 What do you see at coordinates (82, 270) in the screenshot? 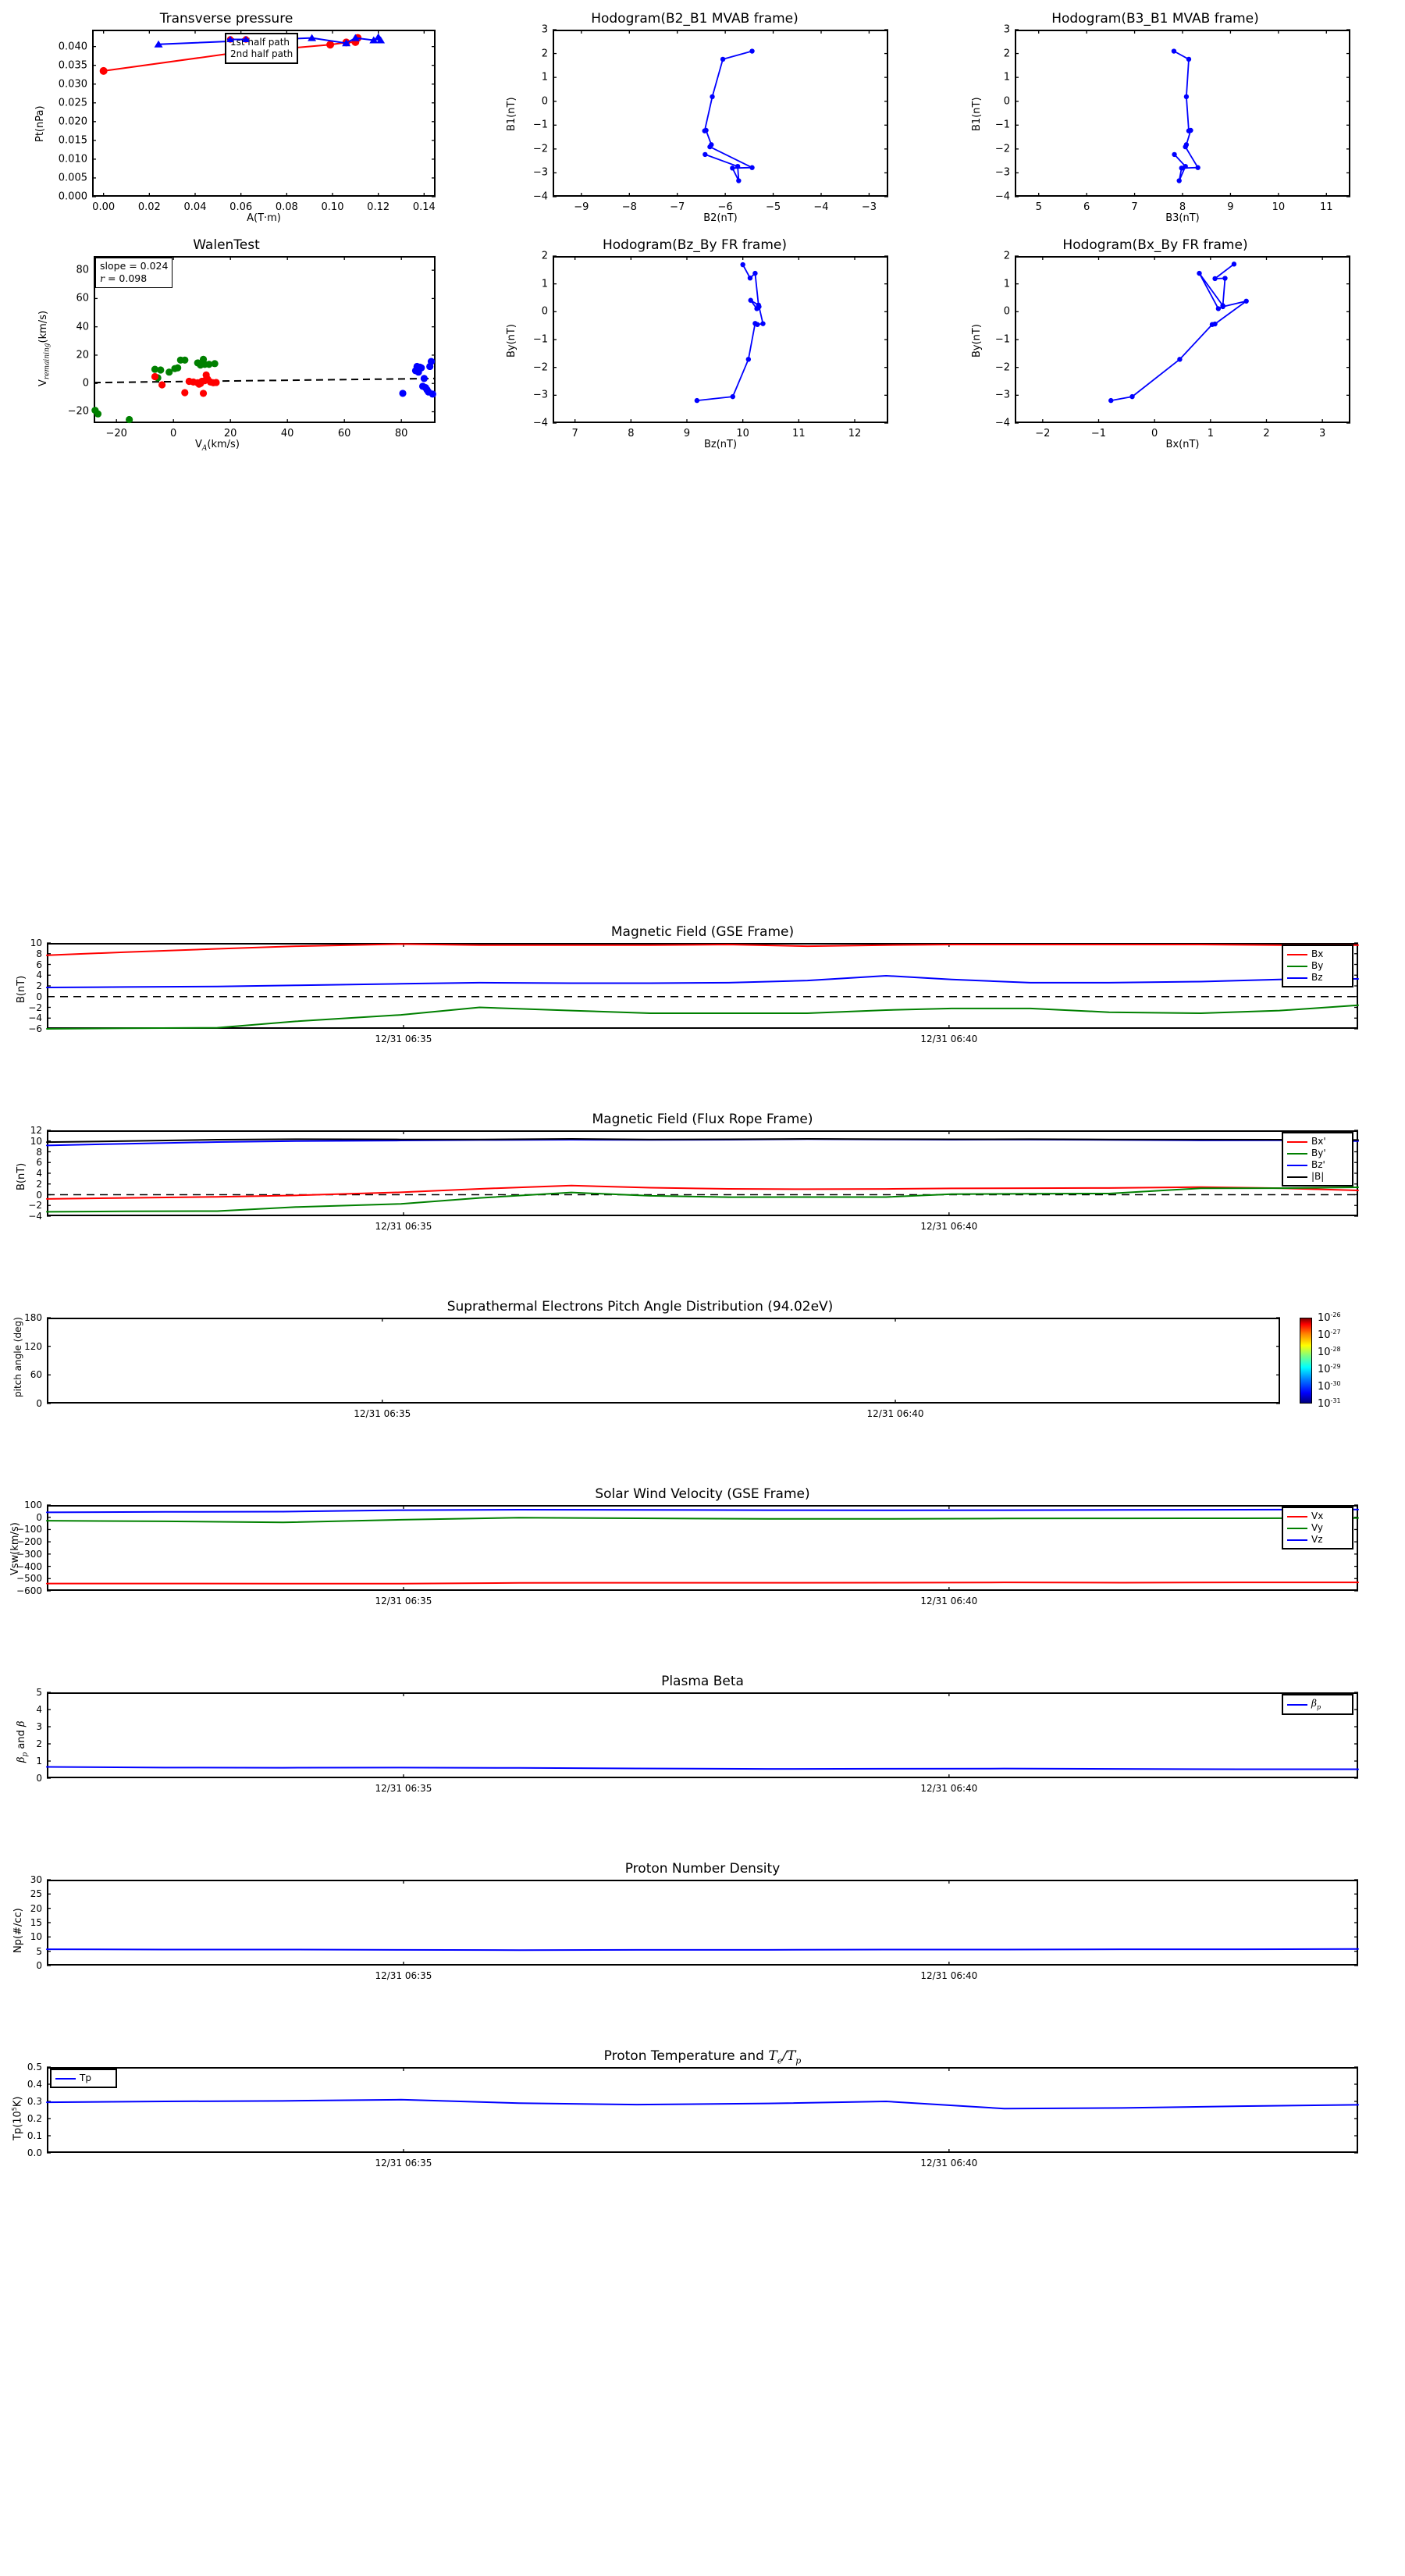
I see `y-tick-label: 80` at bounding box center [82, 270].